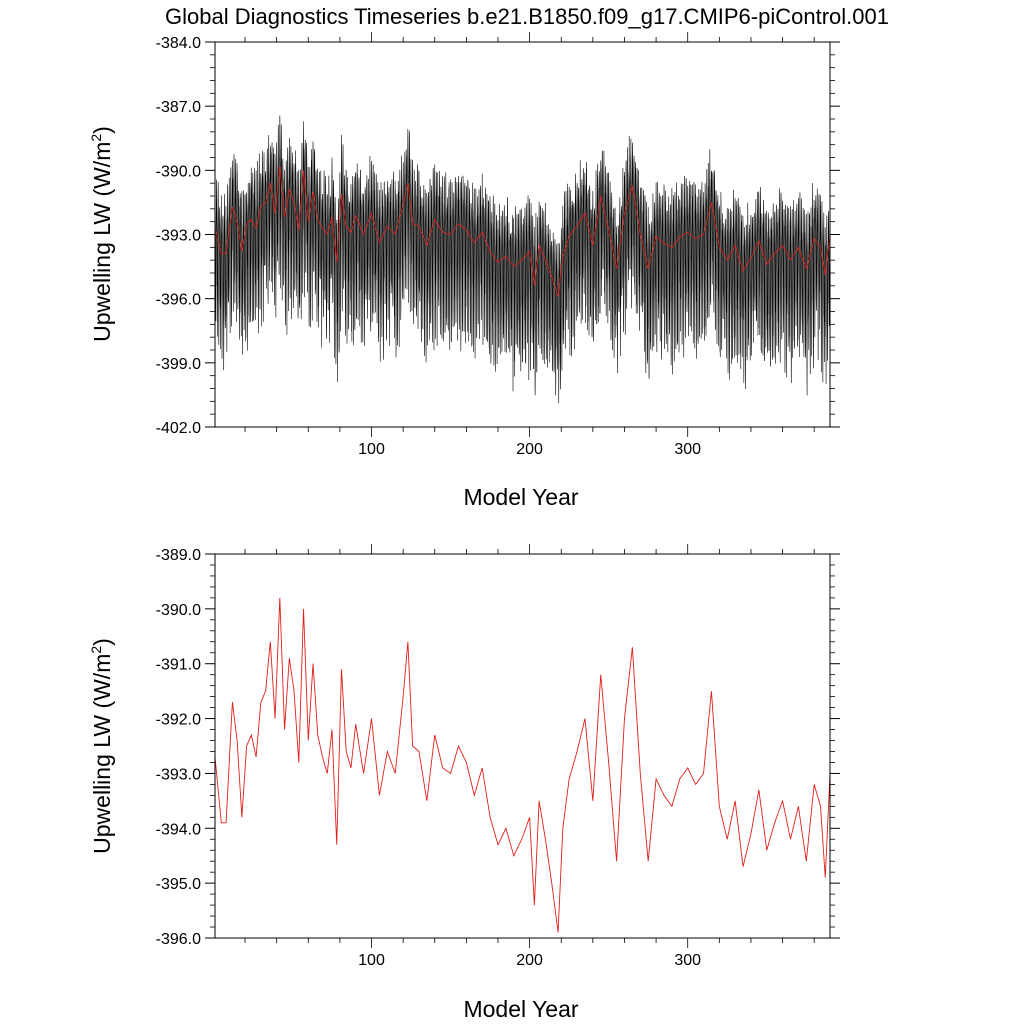 This screenshot has height=1024, width=1024. Describe the element at coordinates (178, 43) in the screenshot. I see `y-tick-label: -384.0` at that location.